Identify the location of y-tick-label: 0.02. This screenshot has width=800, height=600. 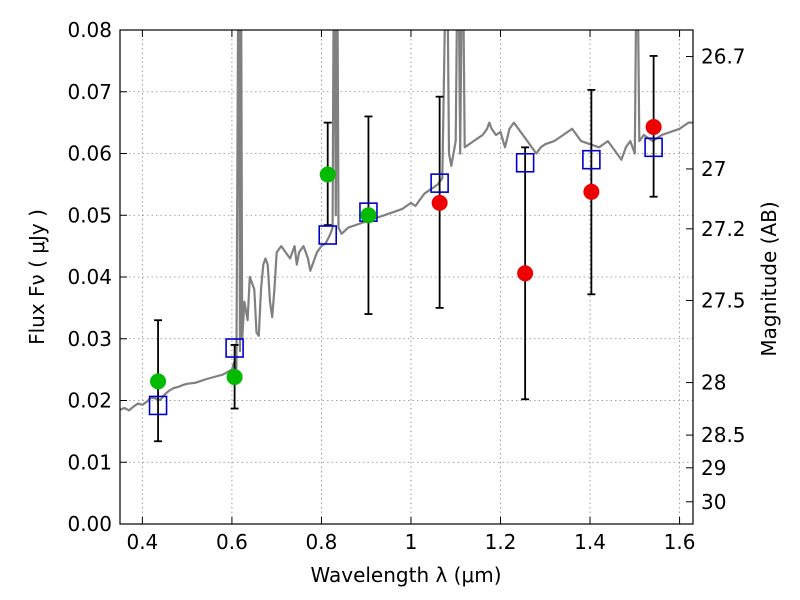
(89, 401).